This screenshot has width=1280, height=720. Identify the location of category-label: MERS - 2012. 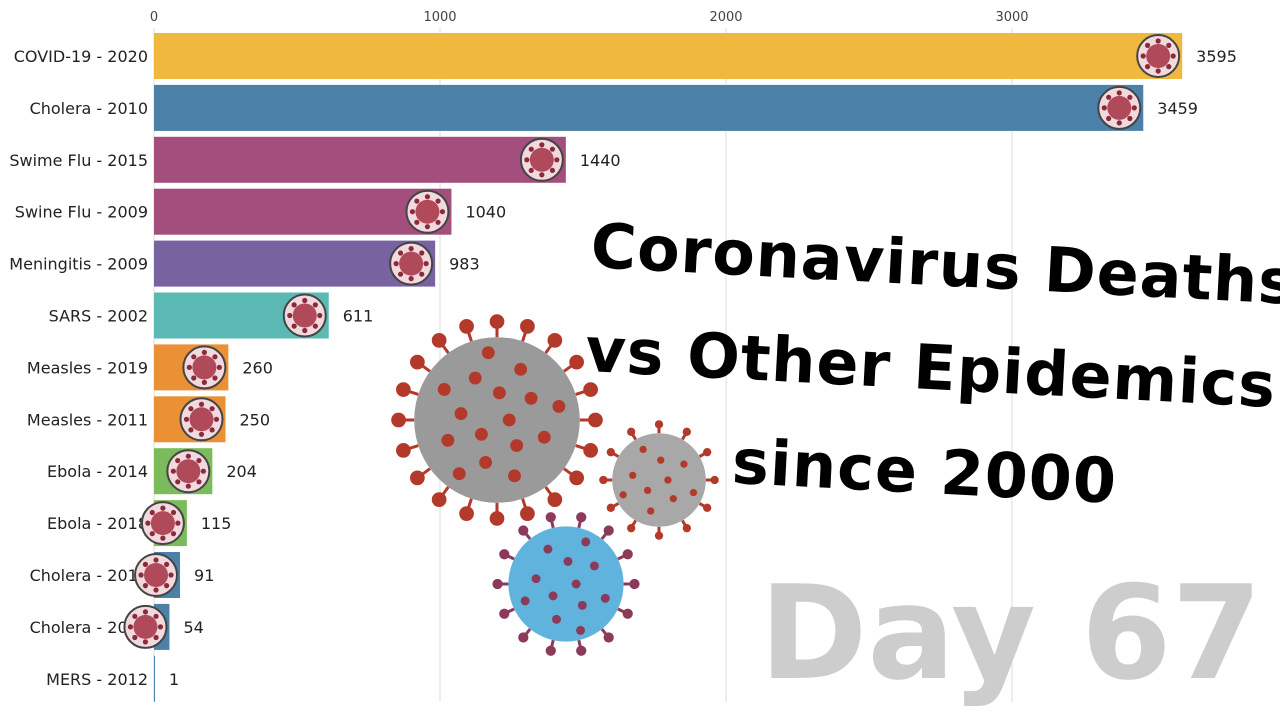
(97, 679).